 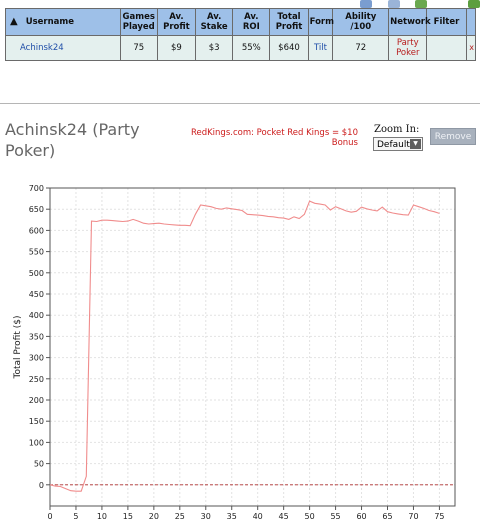 I want to click on y-tick-label: 350, so click(x=36, y=336).